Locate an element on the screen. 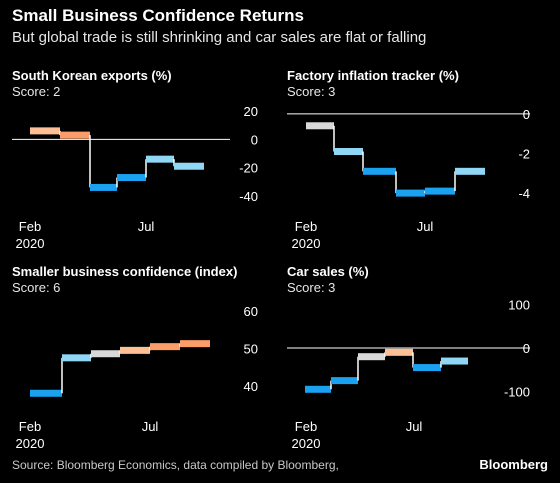 This screenshot has height=483, width=560. y-tick-label: 60 is located at coordinates (251, 311).